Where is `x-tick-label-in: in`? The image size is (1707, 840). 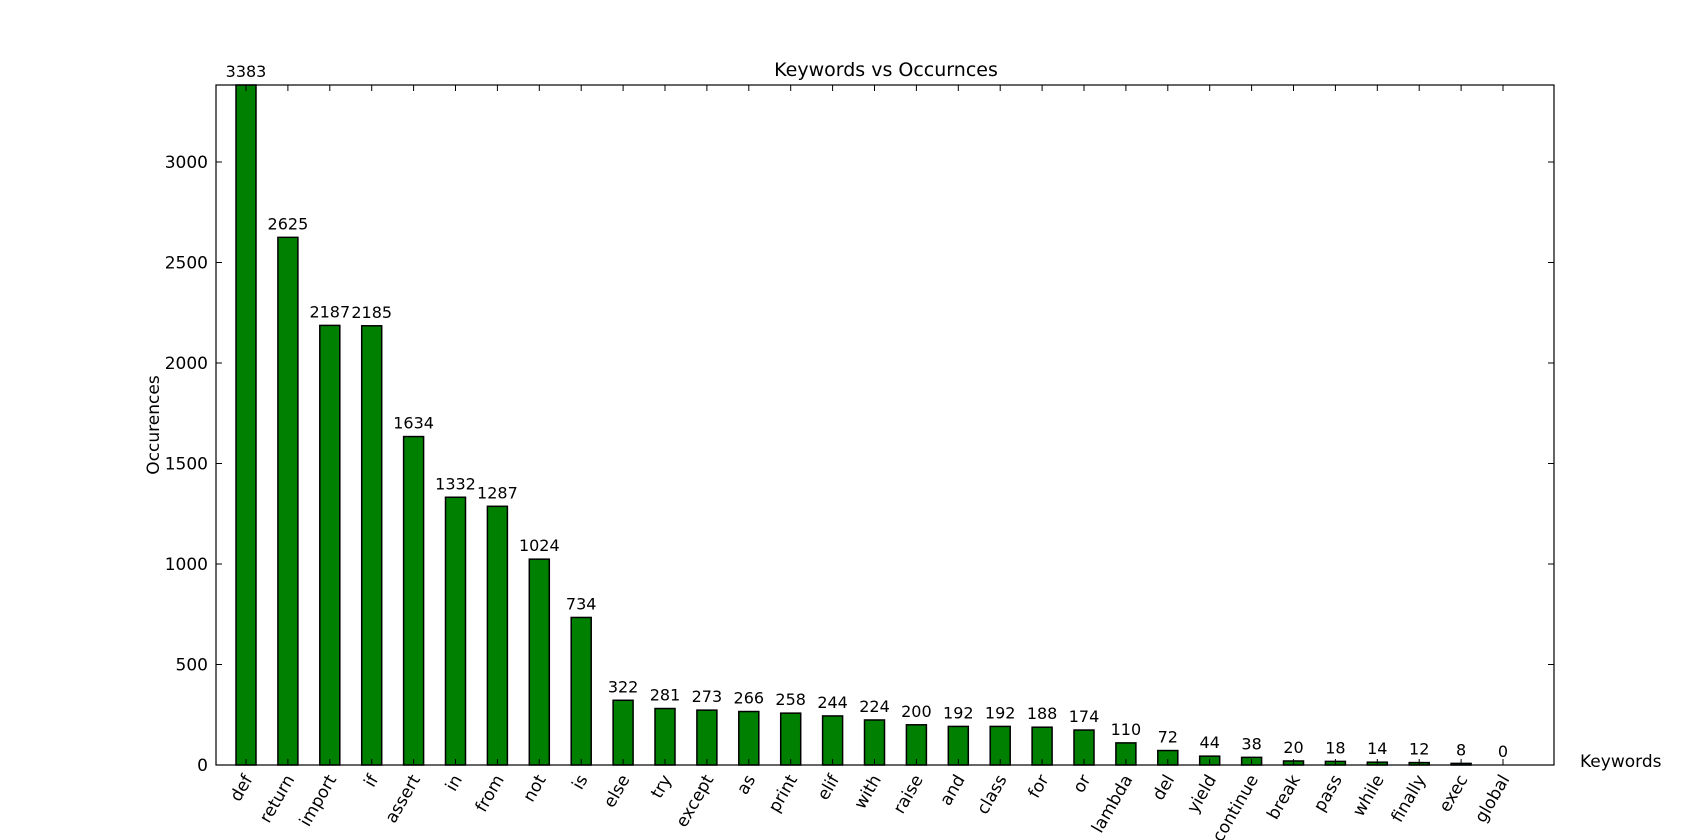 x-tick-label-in: in is located at coordinates (454, 783).